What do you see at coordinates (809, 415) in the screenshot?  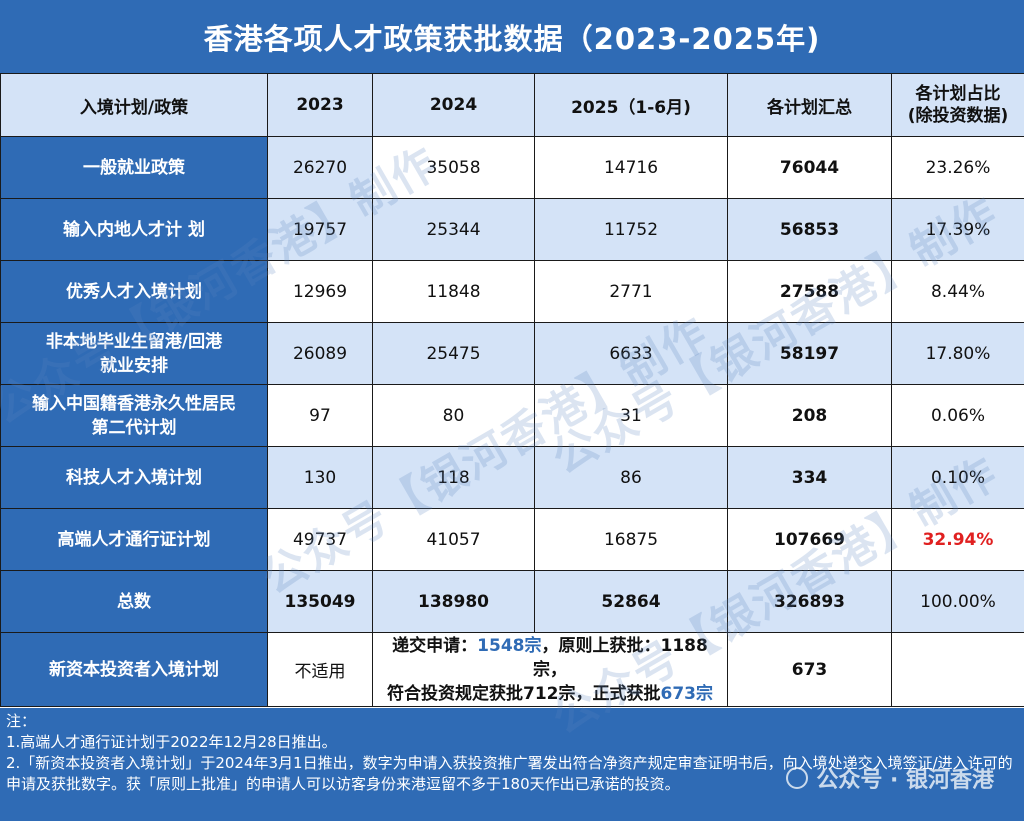 I see `cell-total: 208` at bounding box center [809, 415].